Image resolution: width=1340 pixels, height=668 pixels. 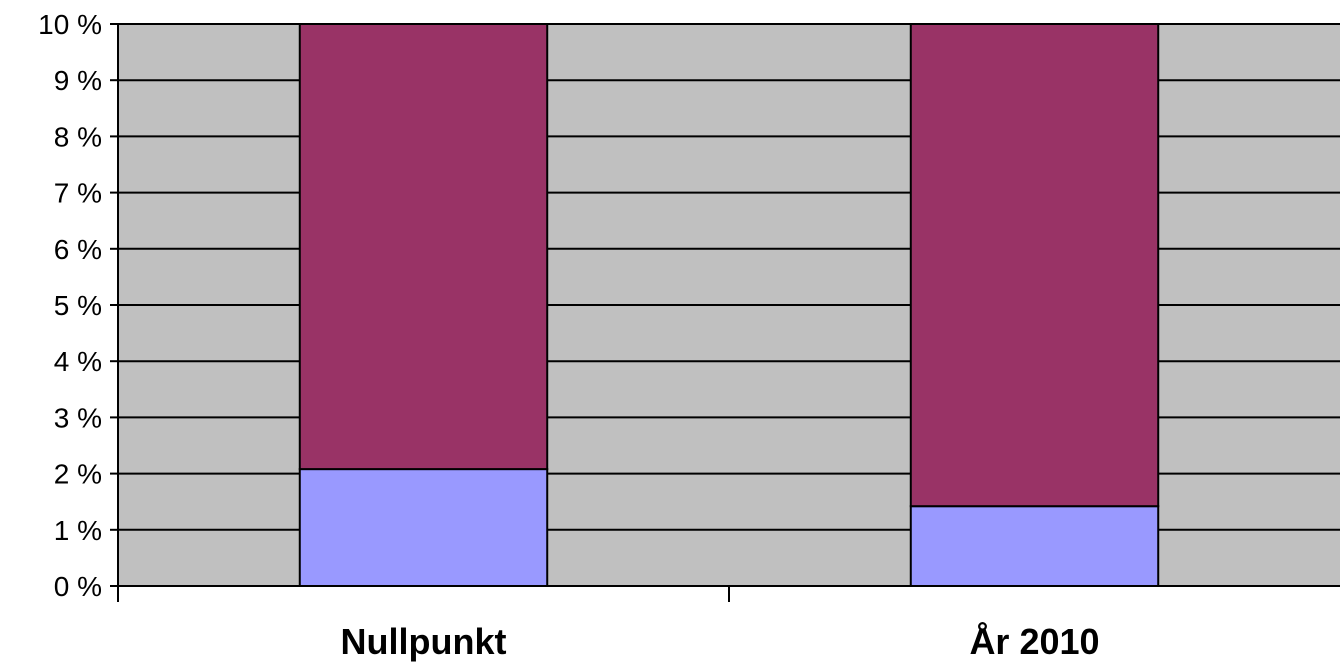 I want to click on y-tick-label: 5 %, so click(x=78, y=305).